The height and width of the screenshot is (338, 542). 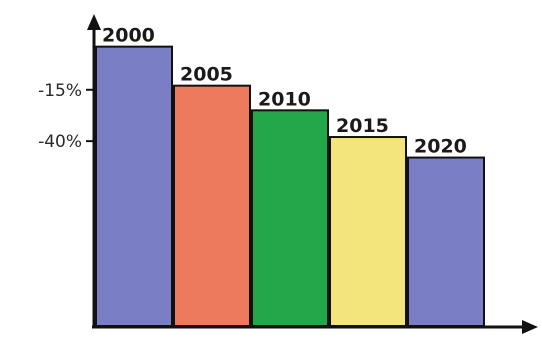 I want to click on bar-label-2005: 2005, so click(x=206, y=75).